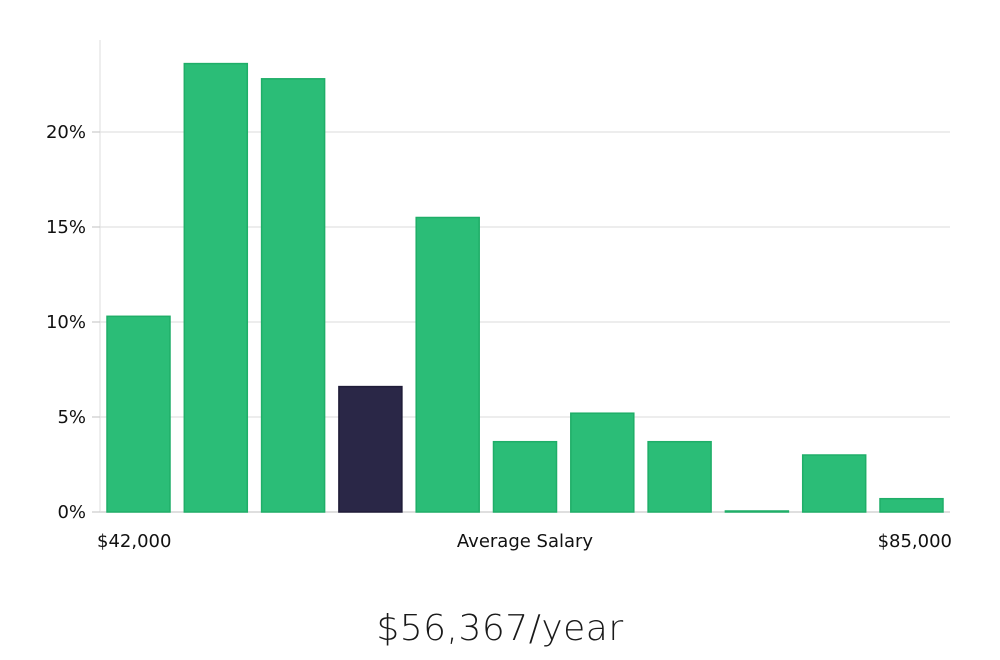 Image resolution: width=1000 pixels, height=660 pixels. Describe the element at coordinates (134, 541) in the screenshot. I see `x-axis-min-label: $42,000` at that location.